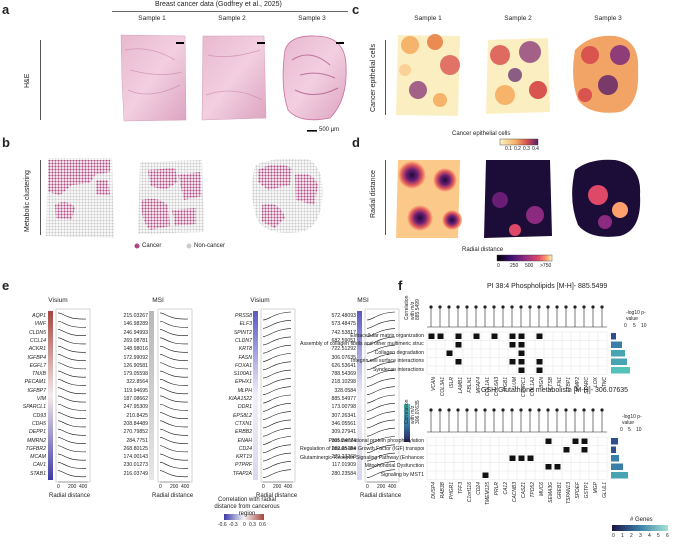  What do you see at coordinates (428, 18) in the screenshot?
I see `sample-1-header-c: Sample 1` at bounding box center [428, 18].